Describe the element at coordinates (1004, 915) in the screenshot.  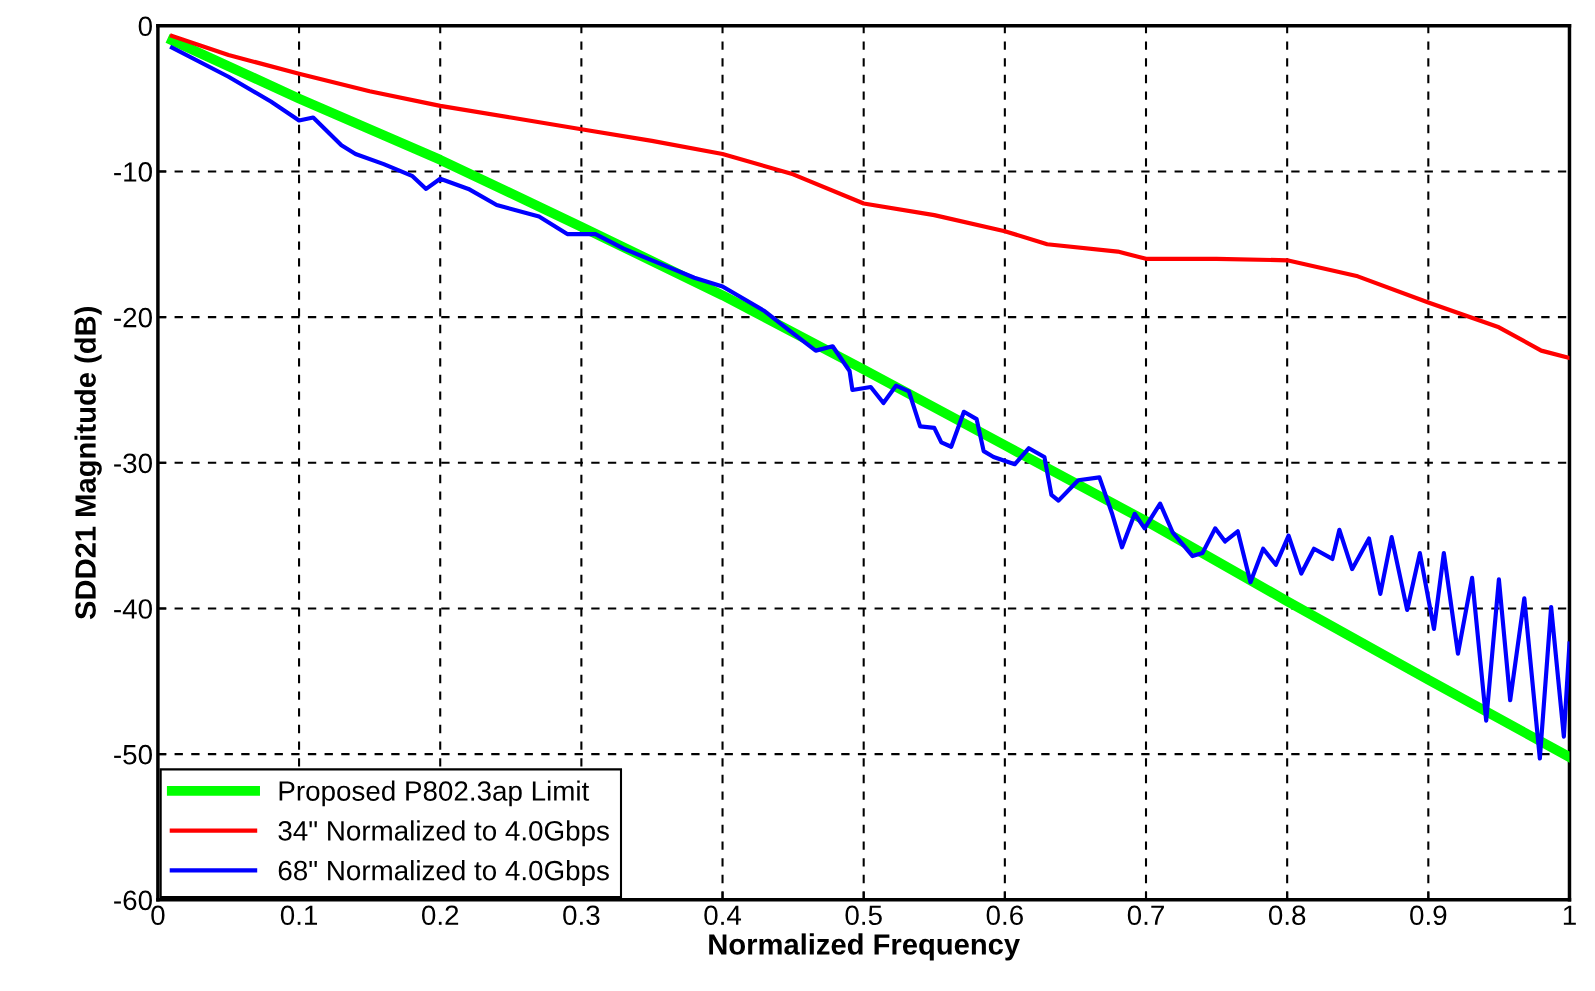
I see `x-tick-label: 0.6` at that location.